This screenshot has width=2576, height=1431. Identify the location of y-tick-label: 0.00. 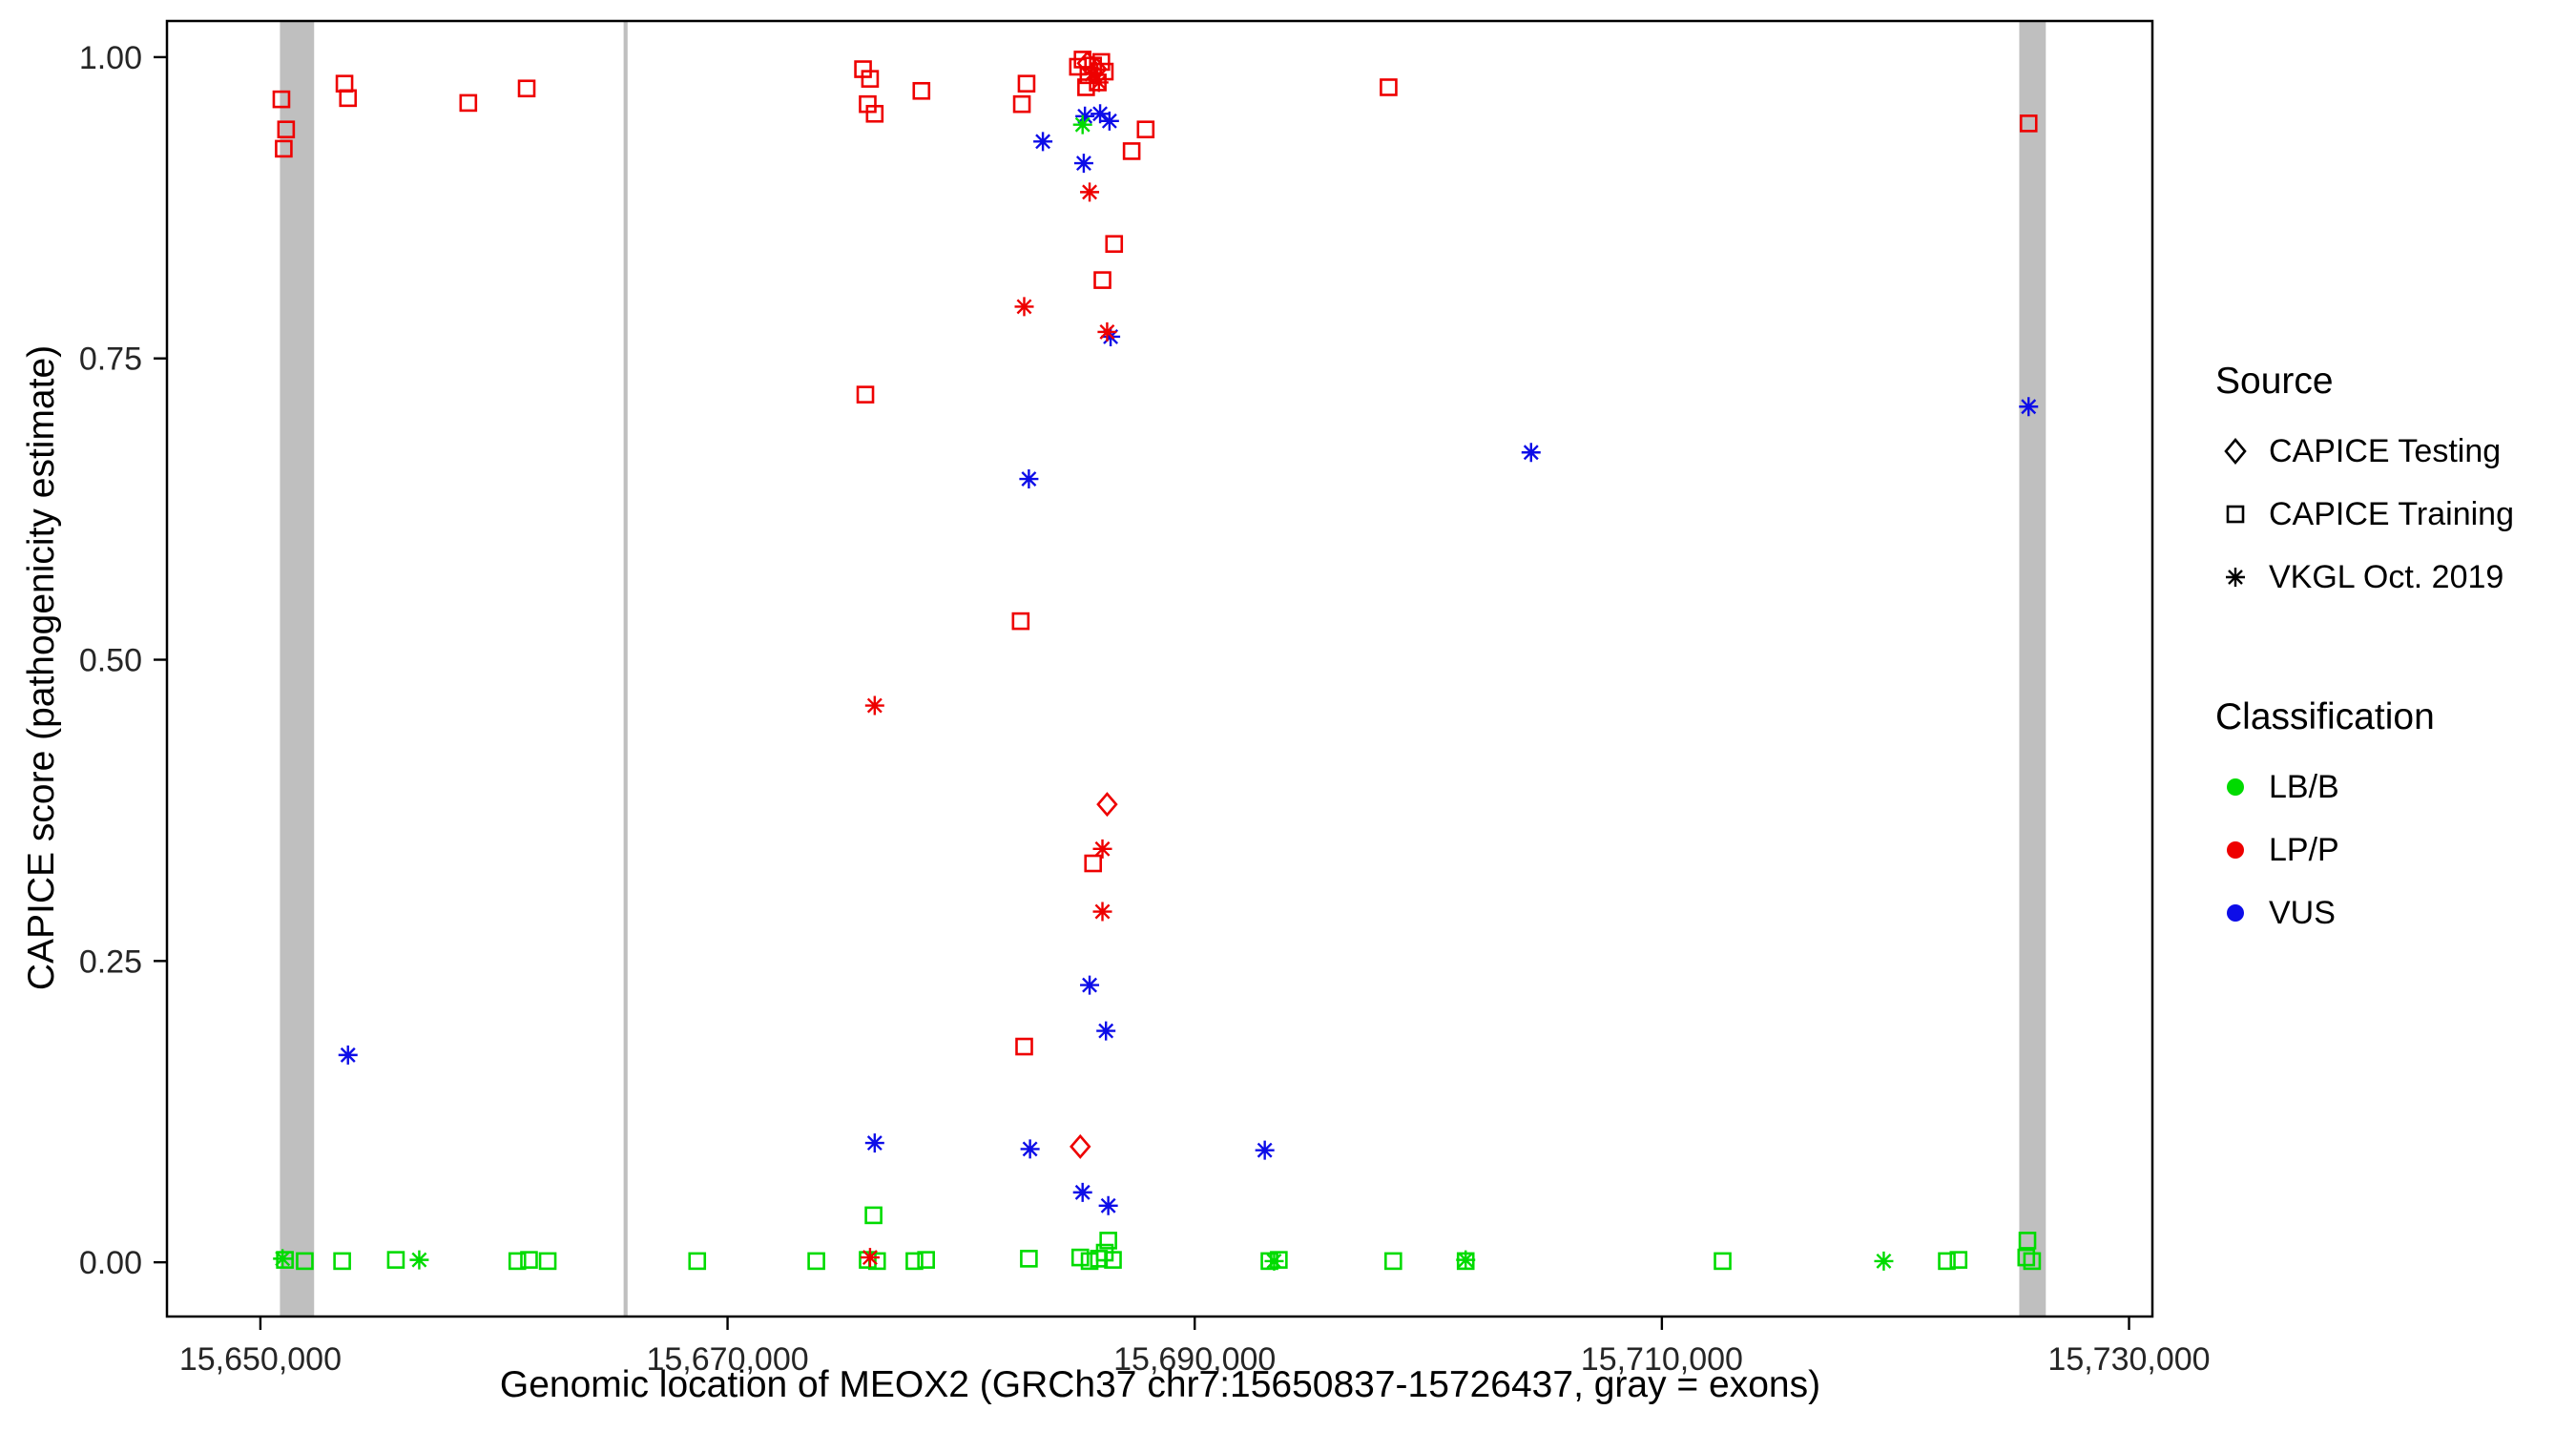
(110, 1263).